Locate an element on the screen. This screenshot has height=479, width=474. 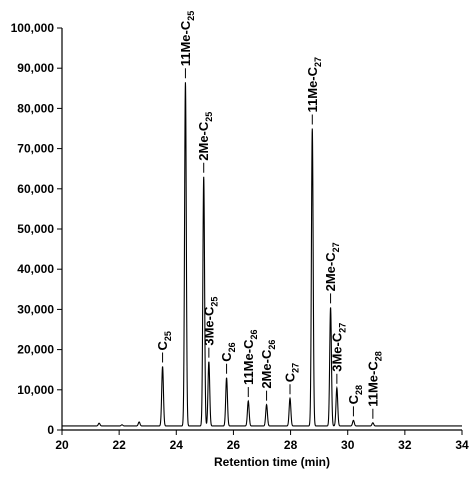
peak-label: 11Me-C26 is located at coordinates (250, 358).